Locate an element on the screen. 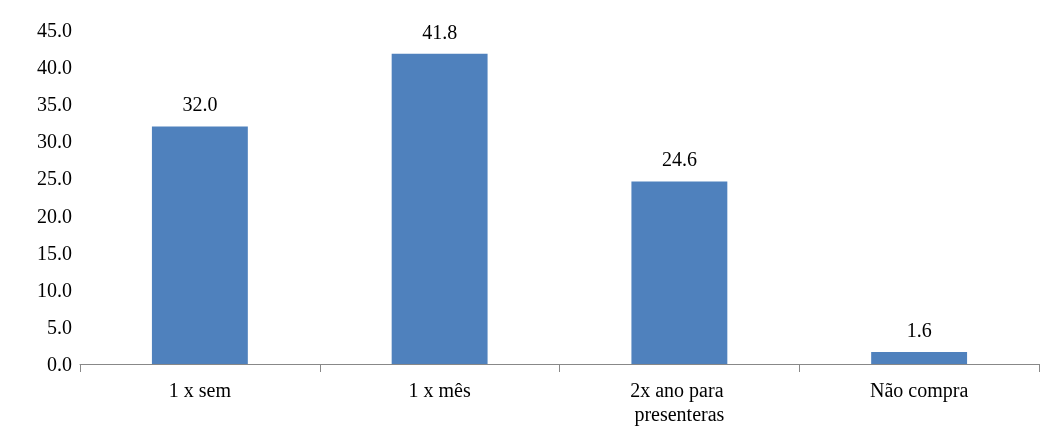 The width and height of the screenshot is (1041, 437). y-tick-label: 0.0 is located at coordinates (59, 364).